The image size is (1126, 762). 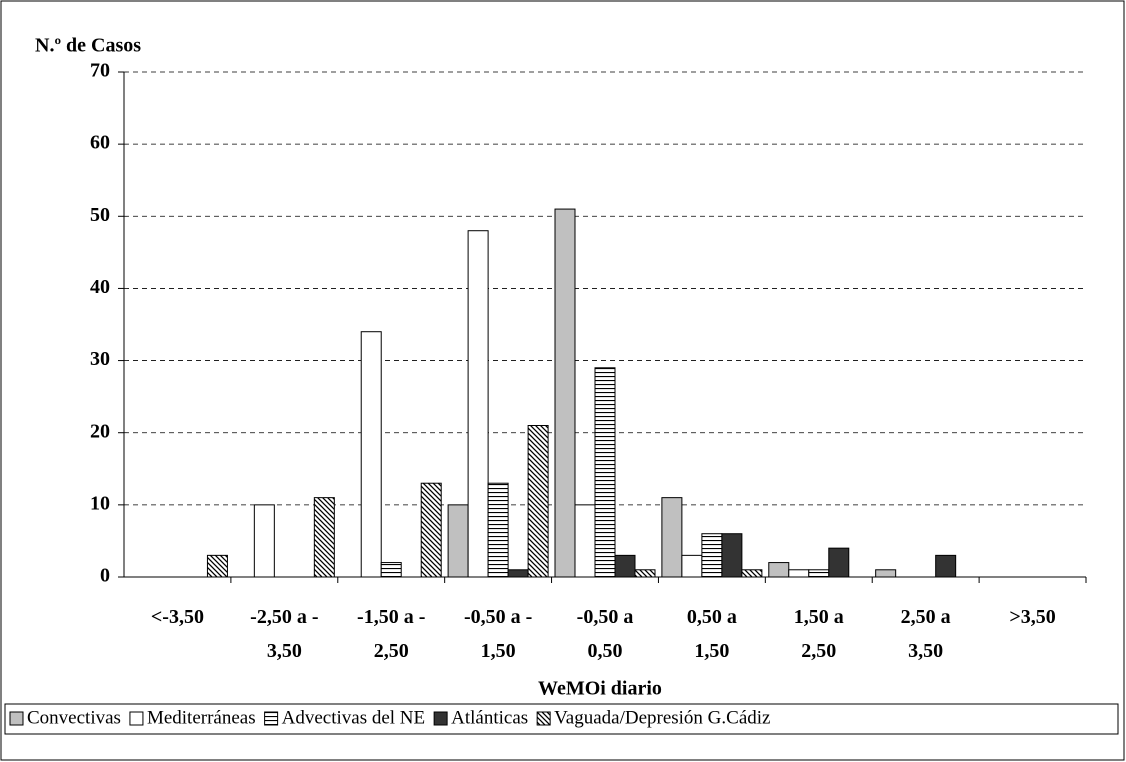 What do you see at coordinates (100, 215) in the screenshot?
I see `y-tick-label: 50` at bounding box center [100, 215].